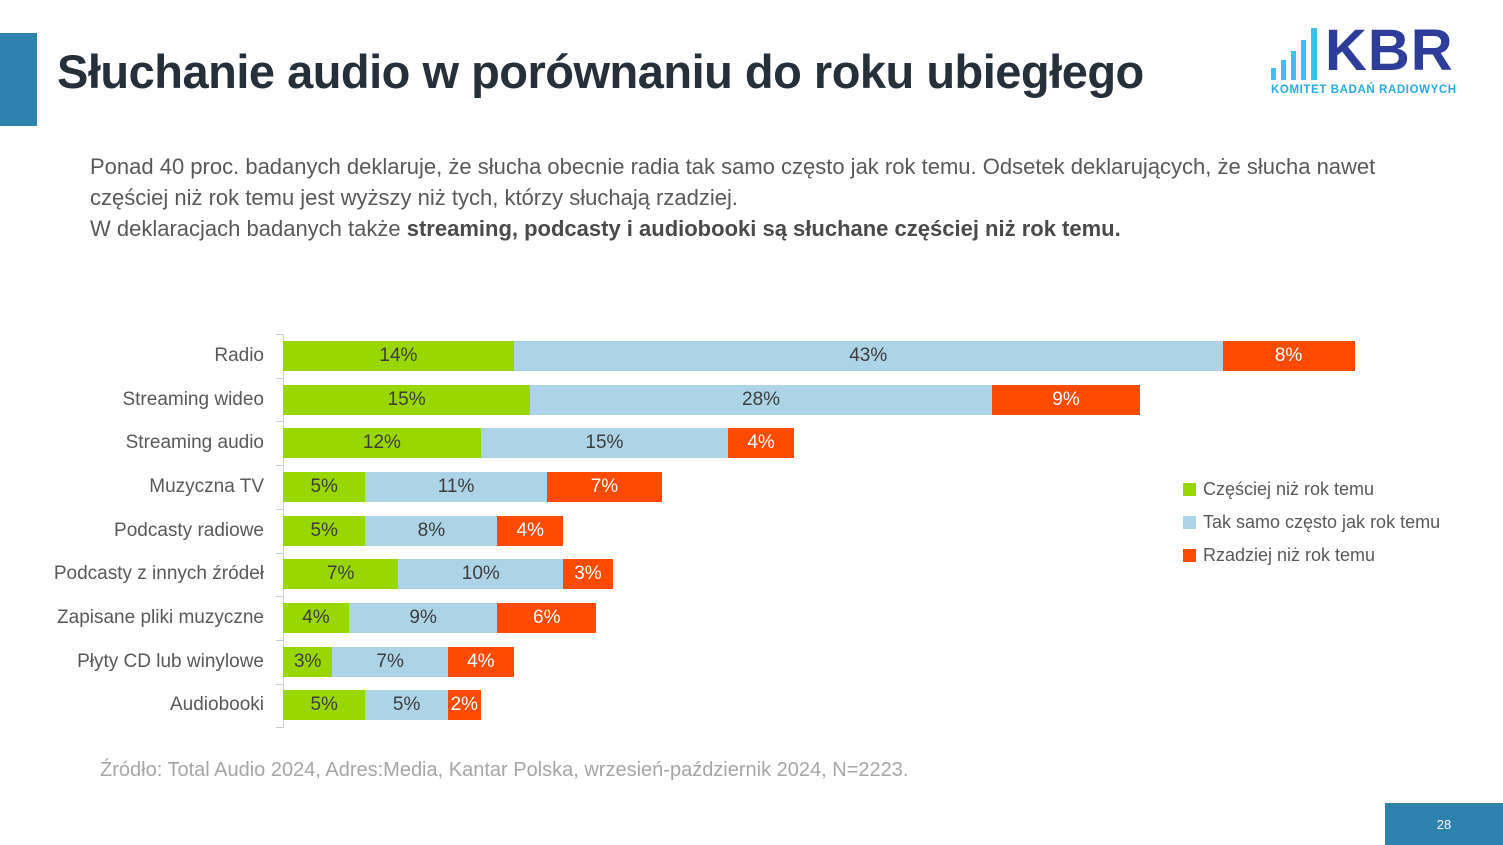 Image resolution: width=1503 pixels, height=845 pixels. I want to click on bar-segment-series-2: 10%, so click(481, 574).